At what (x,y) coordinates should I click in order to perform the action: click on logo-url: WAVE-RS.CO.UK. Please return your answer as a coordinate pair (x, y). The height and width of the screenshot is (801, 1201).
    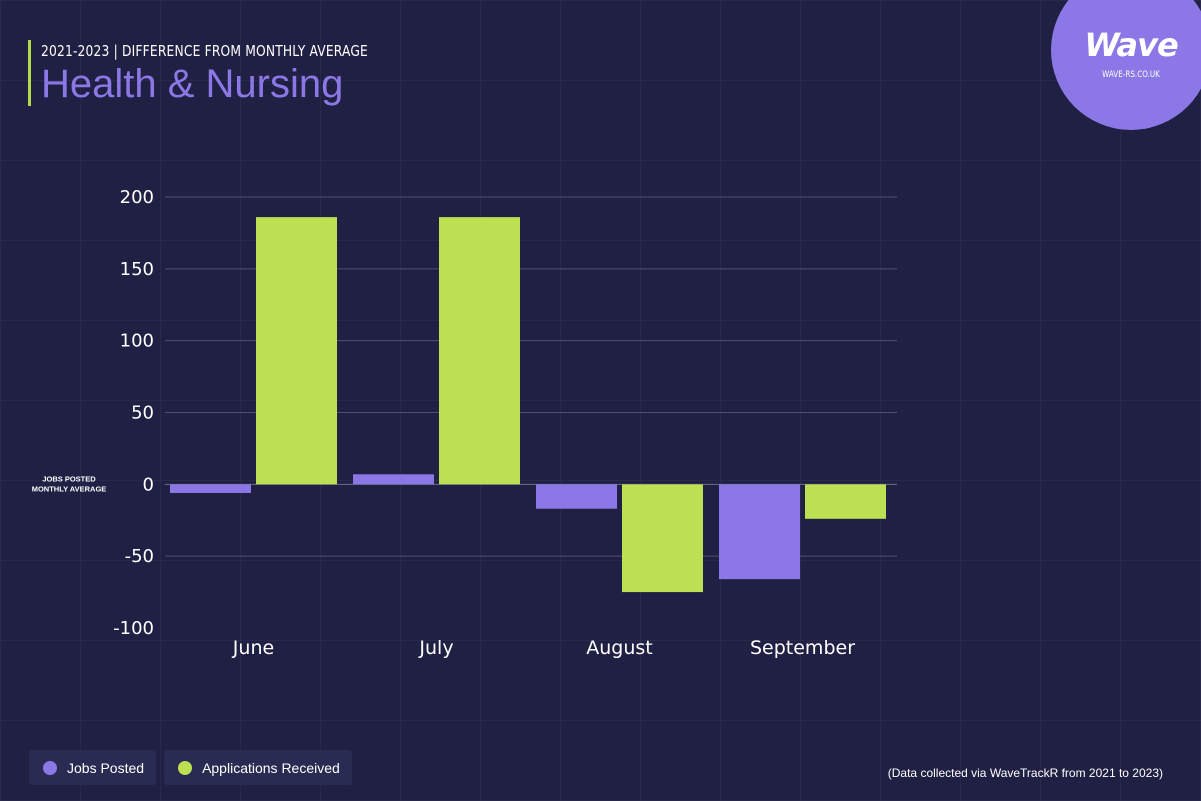
    Looking at the image, I should click on (1131, 75).